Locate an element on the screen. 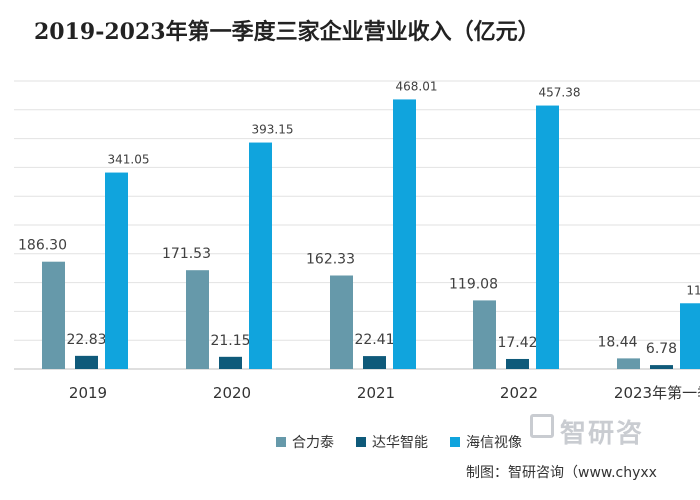  data-label: 22.83 is located at coordinates (86, 340).